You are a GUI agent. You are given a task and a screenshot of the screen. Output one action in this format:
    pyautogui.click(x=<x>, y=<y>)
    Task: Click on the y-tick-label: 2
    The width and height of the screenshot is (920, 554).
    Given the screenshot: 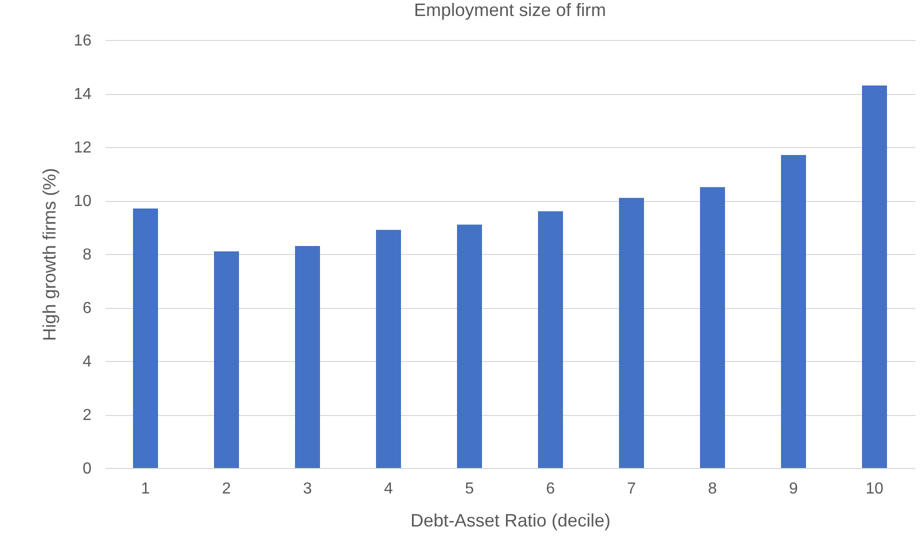 What is the action you would take?
    pyautogui.click(x=87, y=415)
    